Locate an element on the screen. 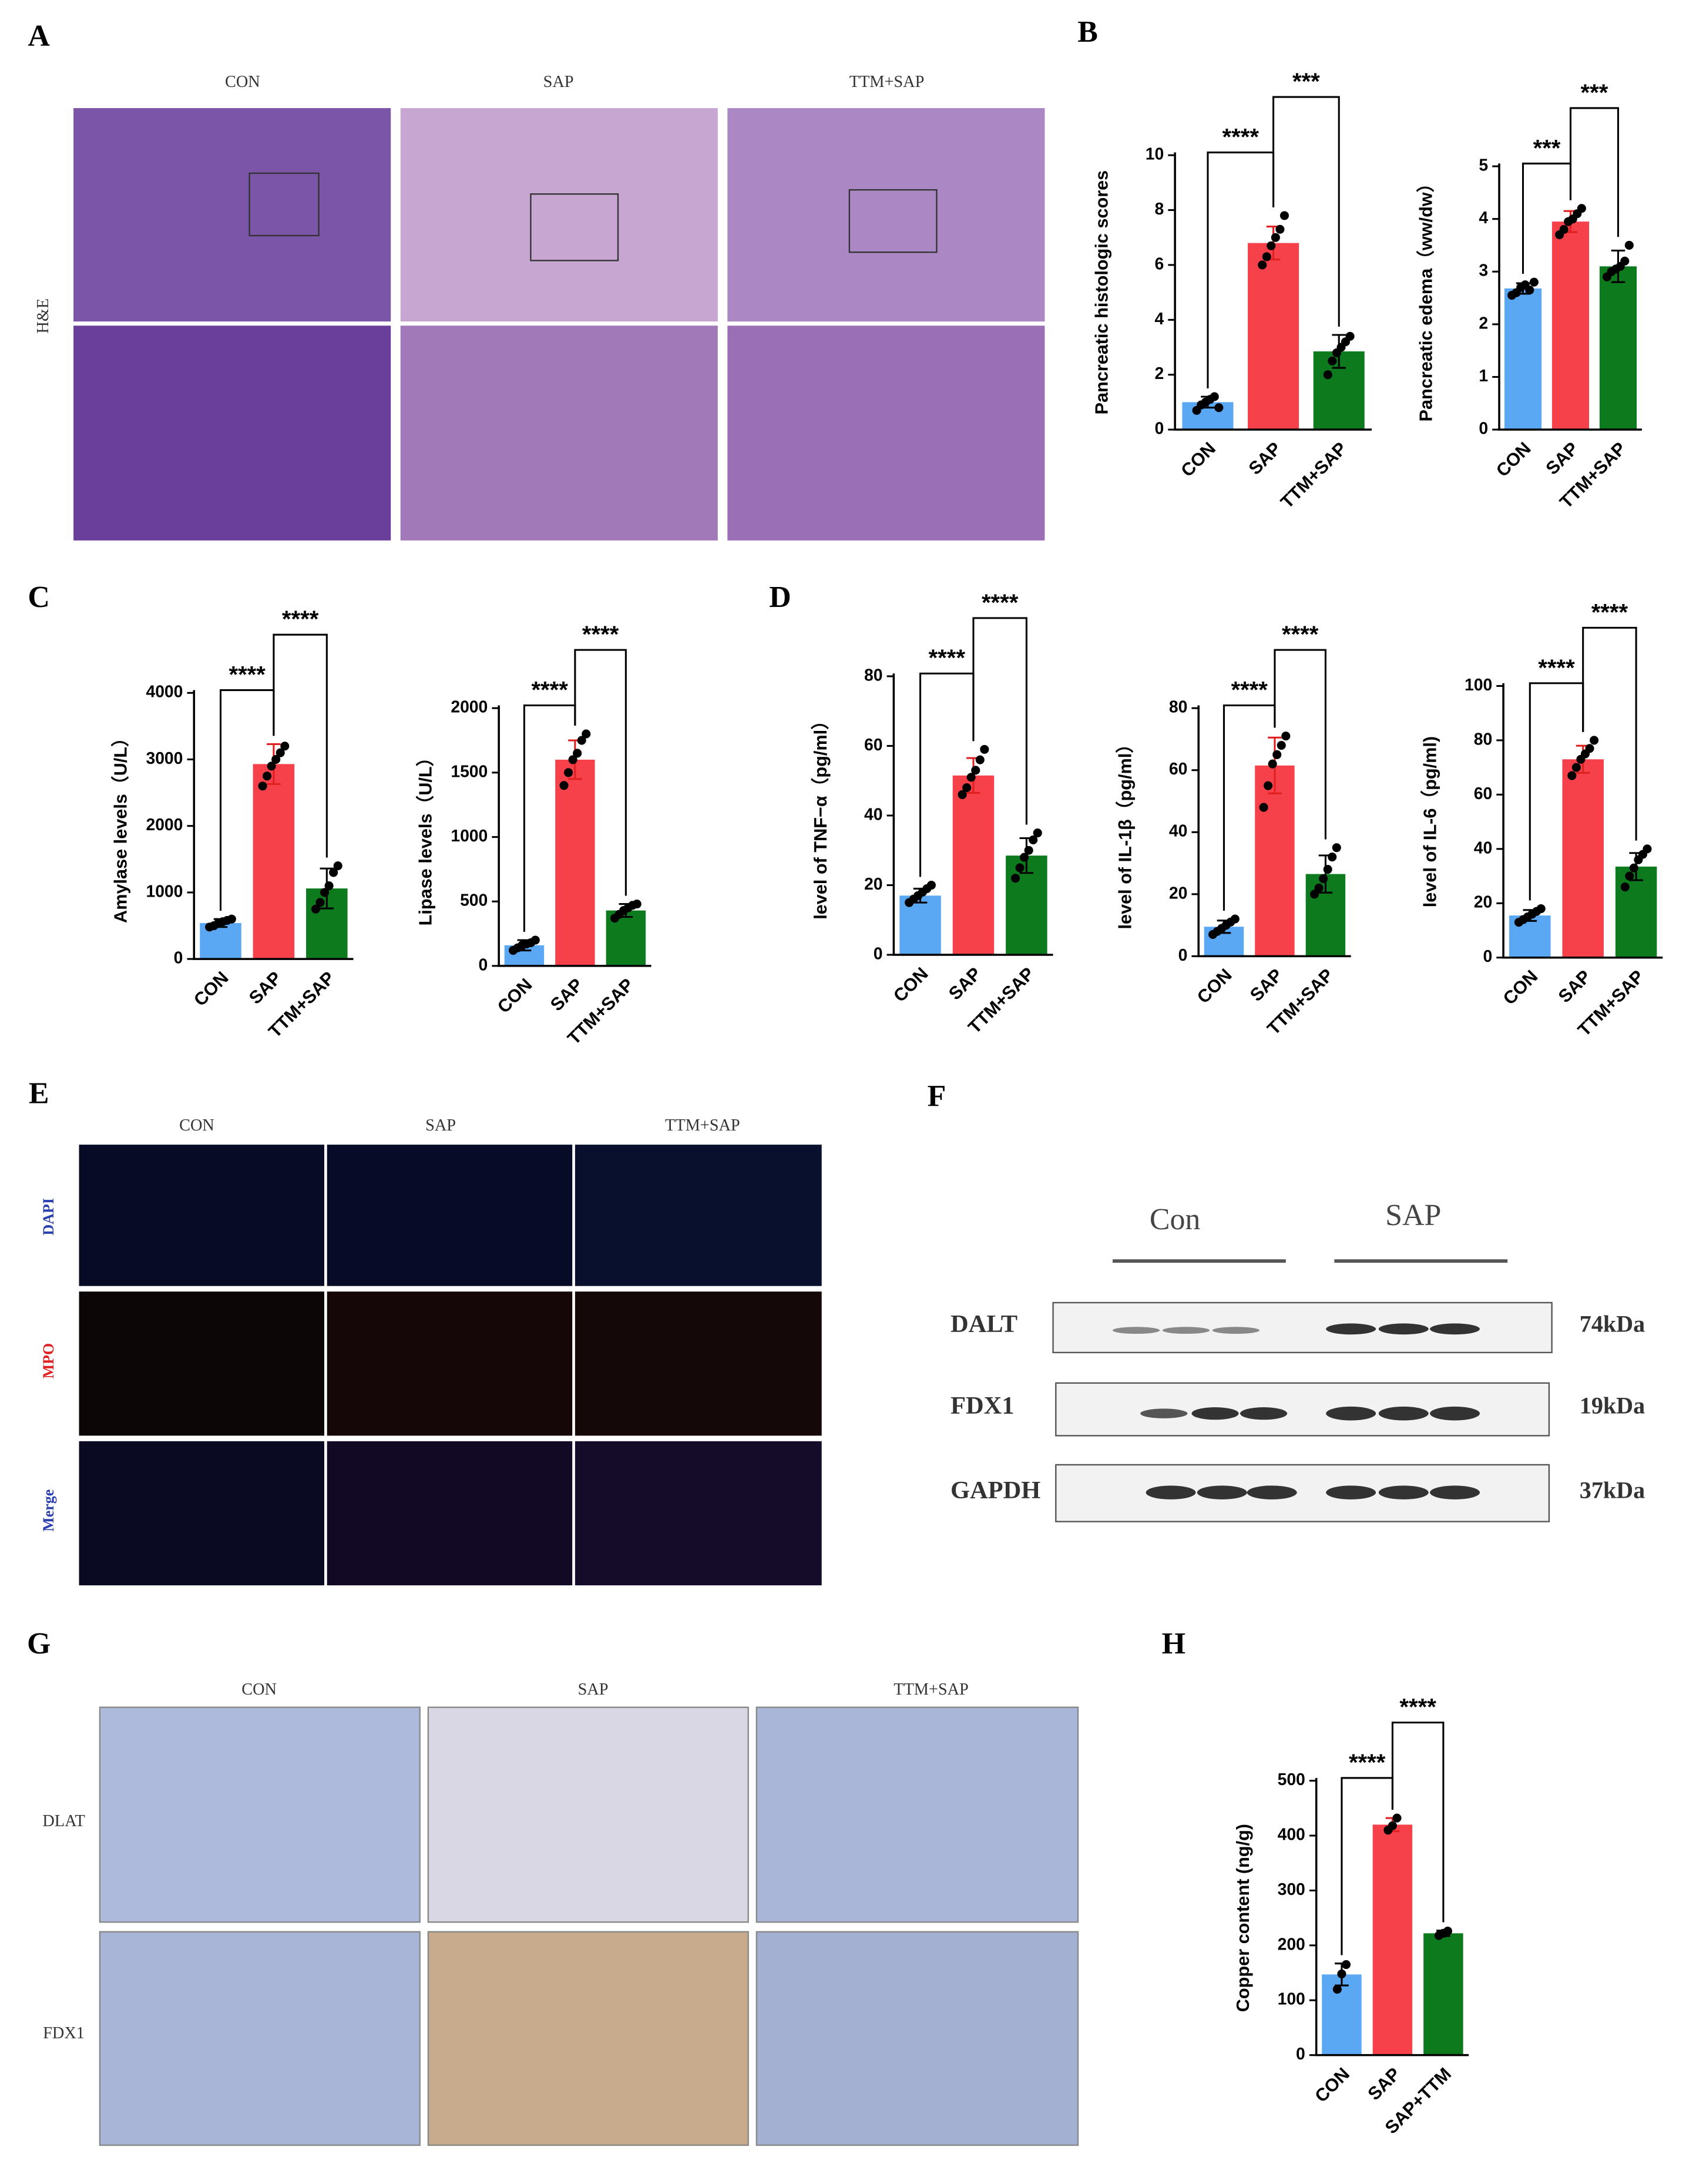 The height and width of the screenshot is (2184, 1696). y-axis-label: level of TNF−α（pg/ml） is located at coordinates (821, 816).